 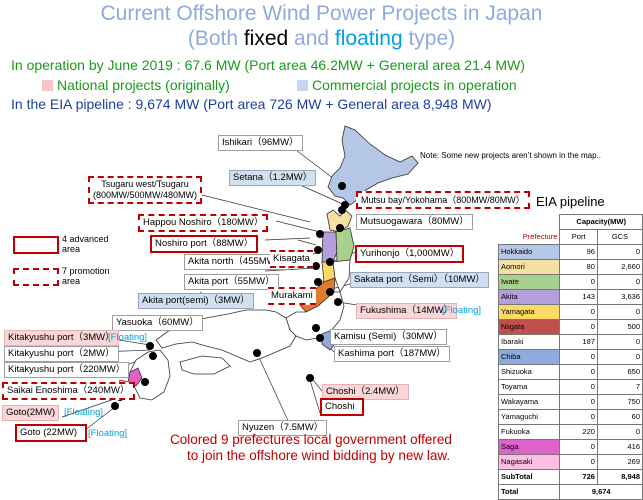 What do you see at coordinates (215, 38) in the screenshot?
I see `subtitle-part: (Both` at bounding box center [215, 38].